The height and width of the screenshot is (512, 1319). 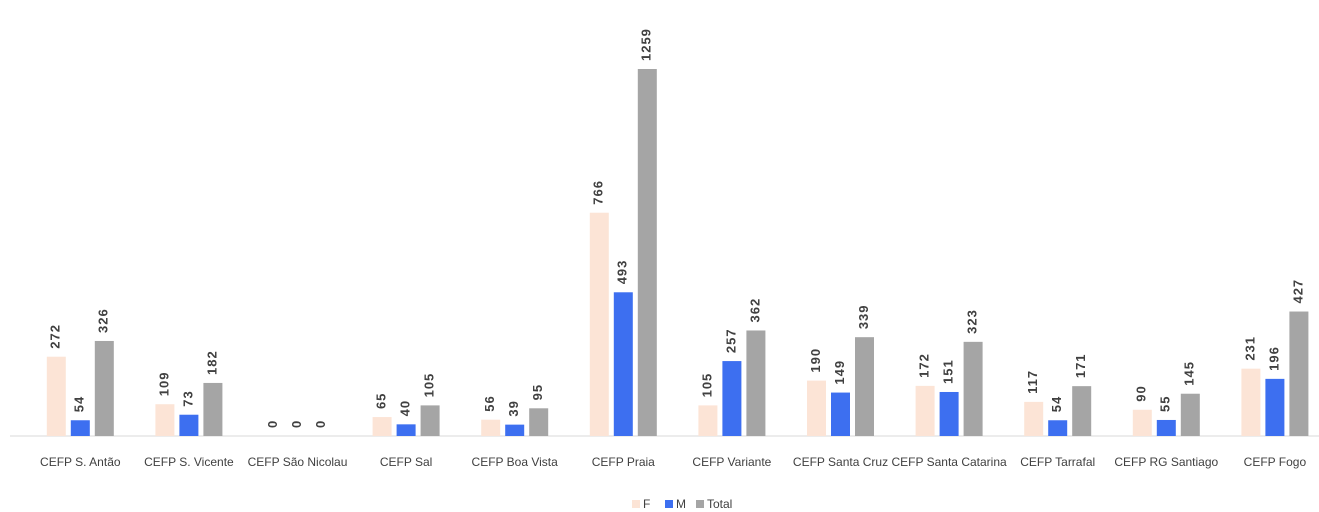 What do you see at coordinates (80, 462) in the screenshot?
I see `x-tick-label: CEFP S. Antão` at bounding box center [80, 462].